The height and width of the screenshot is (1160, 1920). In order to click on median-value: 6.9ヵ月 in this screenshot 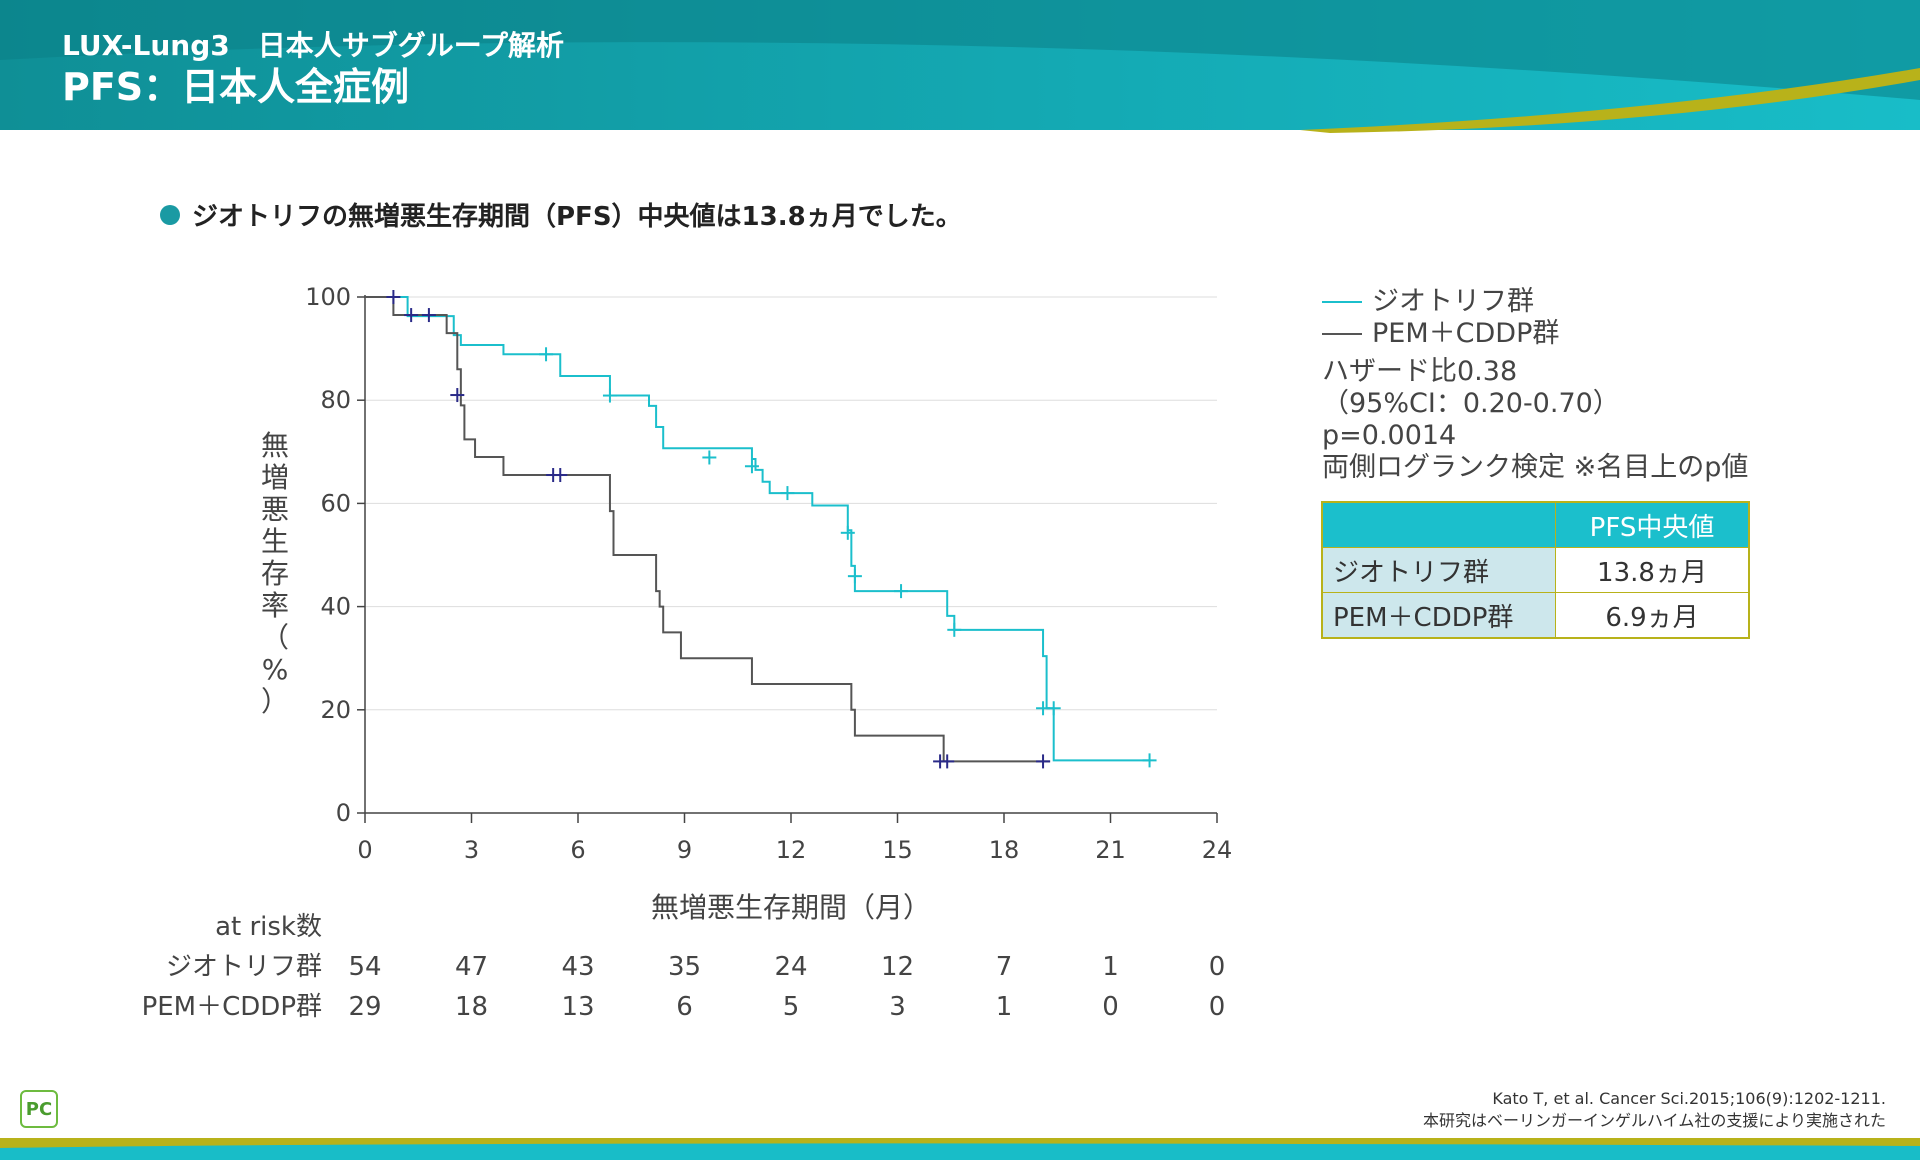, I will do `click(1652, 615)`.